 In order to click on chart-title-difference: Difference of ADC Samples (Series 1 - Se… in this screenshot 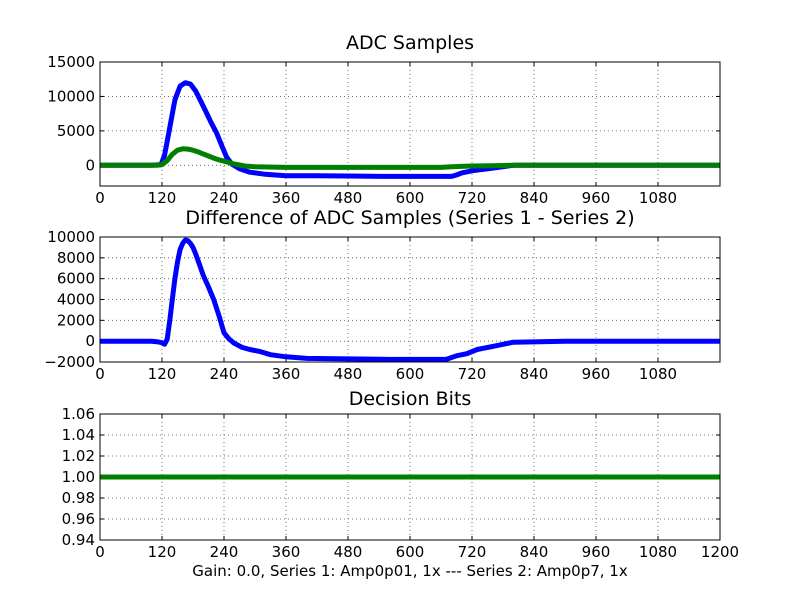, I will do `click(409, 218)`.